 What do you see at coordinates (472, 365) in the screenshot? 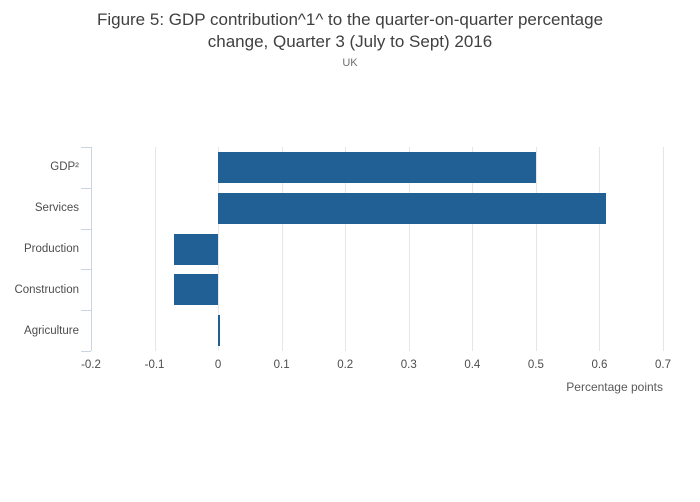
I see `x-axis-tick-label-0.4: 0.4` at bounding box center [472, 365].